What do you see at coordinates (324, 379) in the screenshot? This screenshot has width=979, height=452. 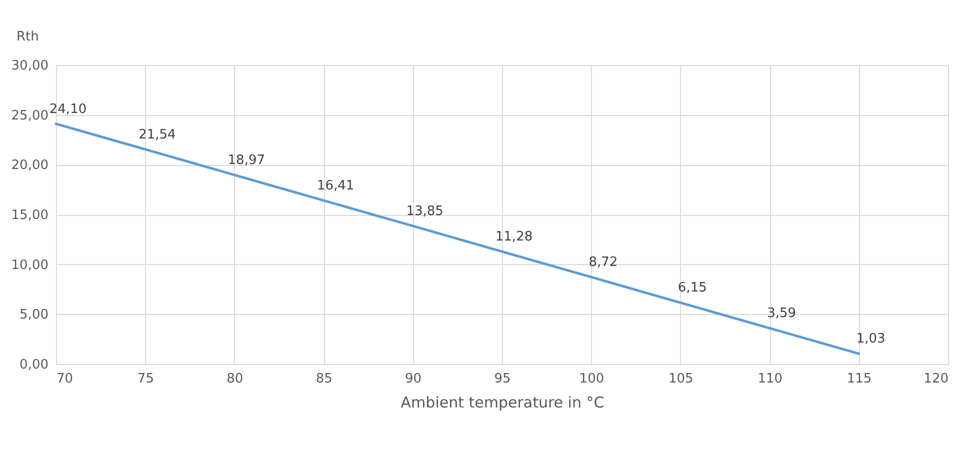 I see `x-tick-label: 85` at bounding box center [324, 379].